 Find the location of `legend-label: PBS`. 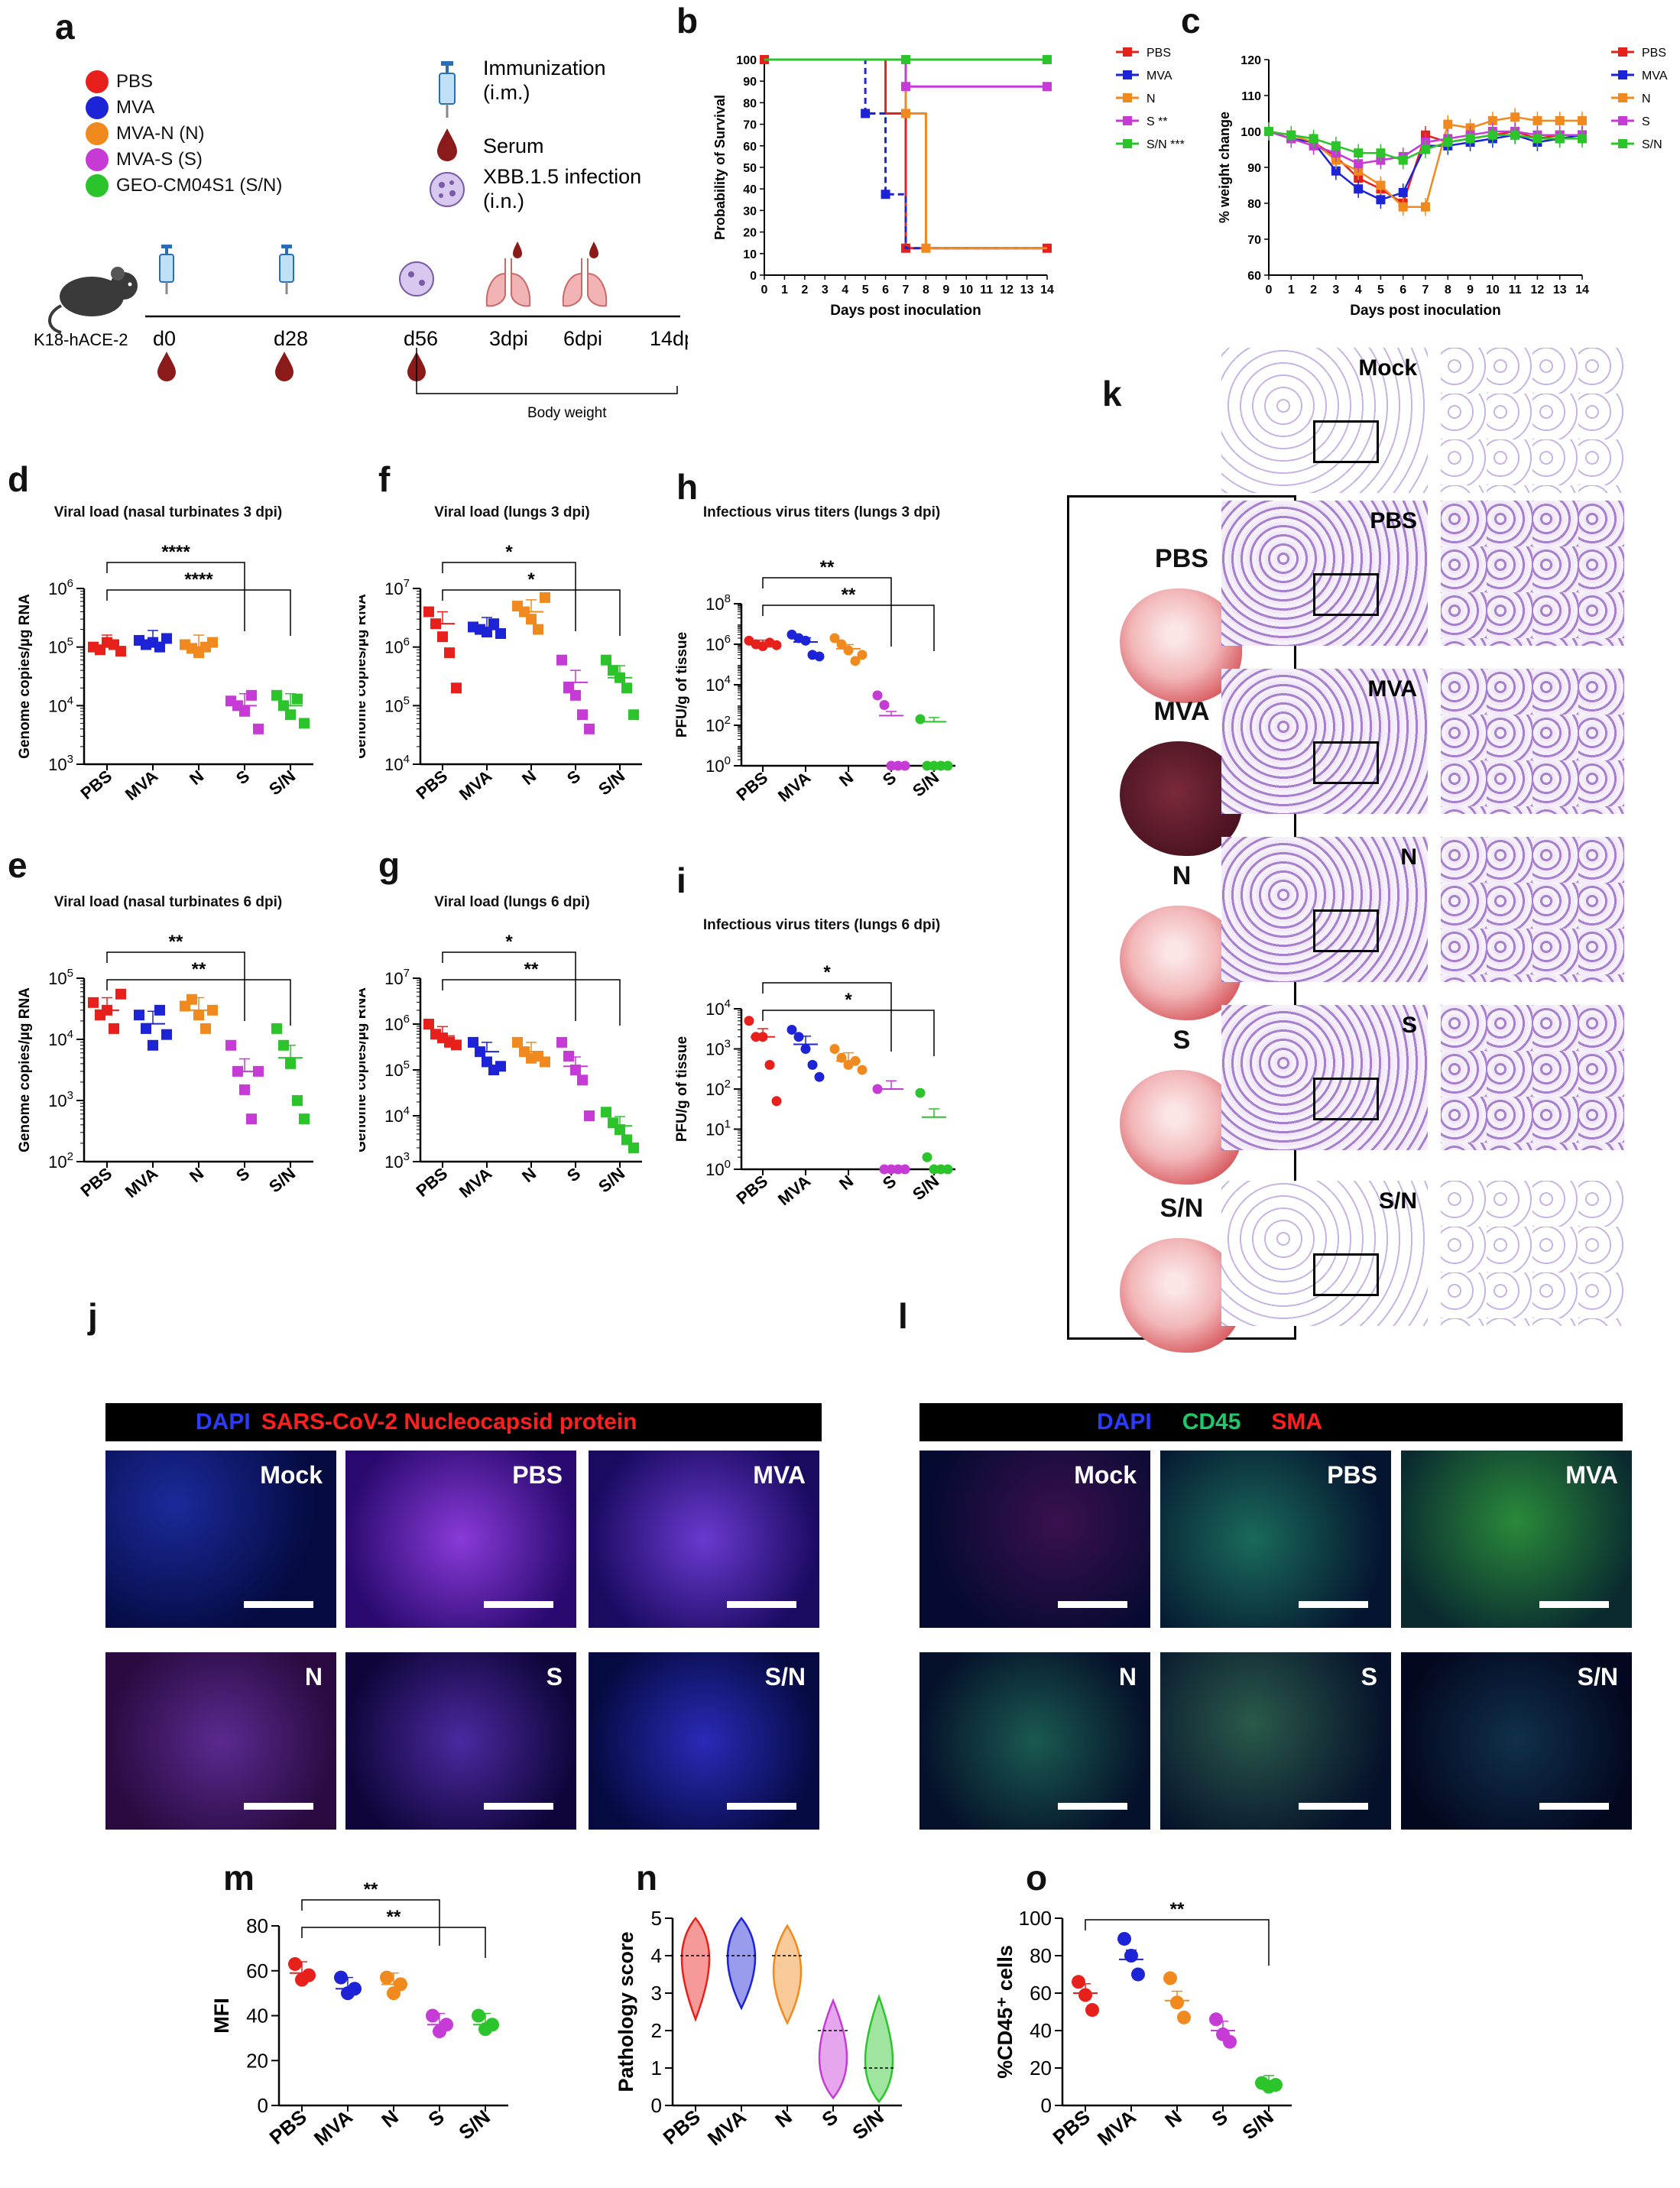

legend-label: PBS is located at coordinates (1158, 53).